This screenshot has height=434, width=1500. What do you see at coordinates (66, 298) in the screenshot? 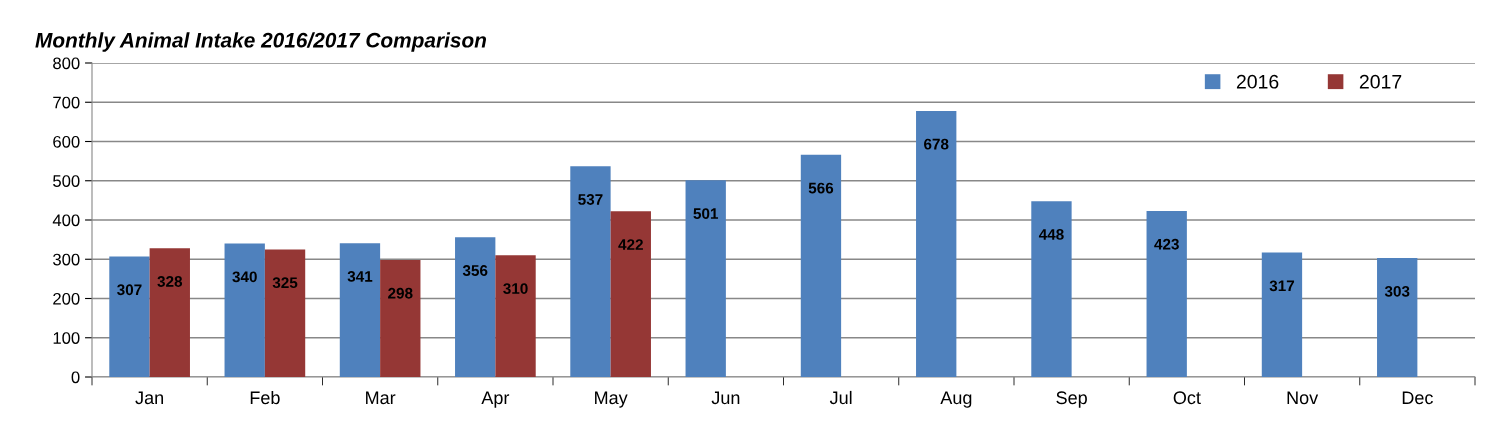
I see `y-tick-label: 200` at bounding box center [66, 298].